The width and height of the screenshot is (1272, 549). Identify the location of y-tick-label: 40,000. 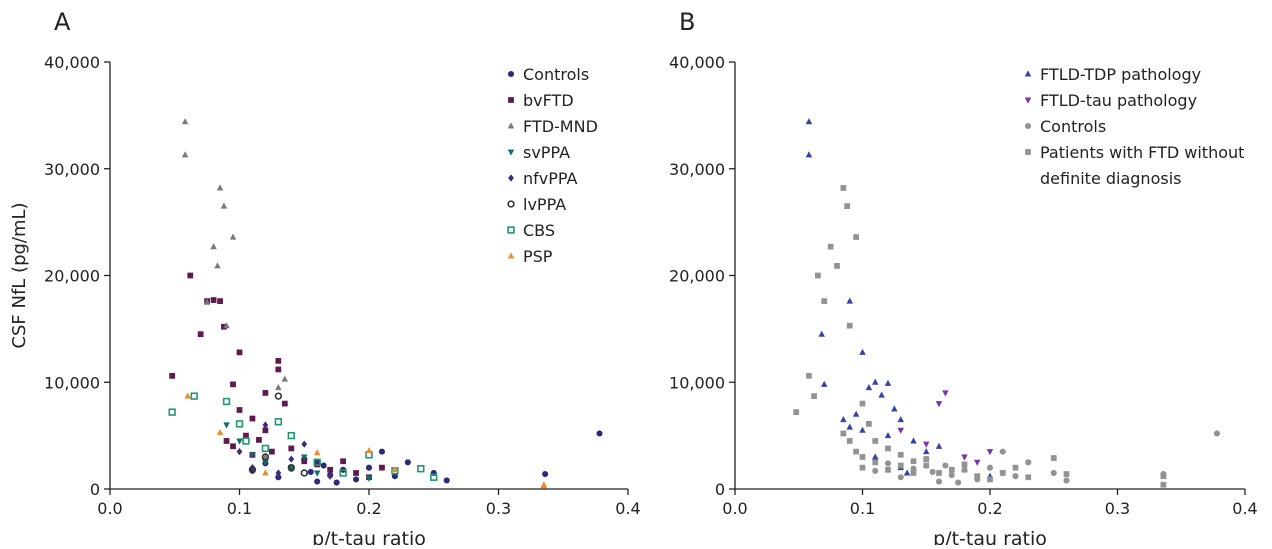
(697, 62).